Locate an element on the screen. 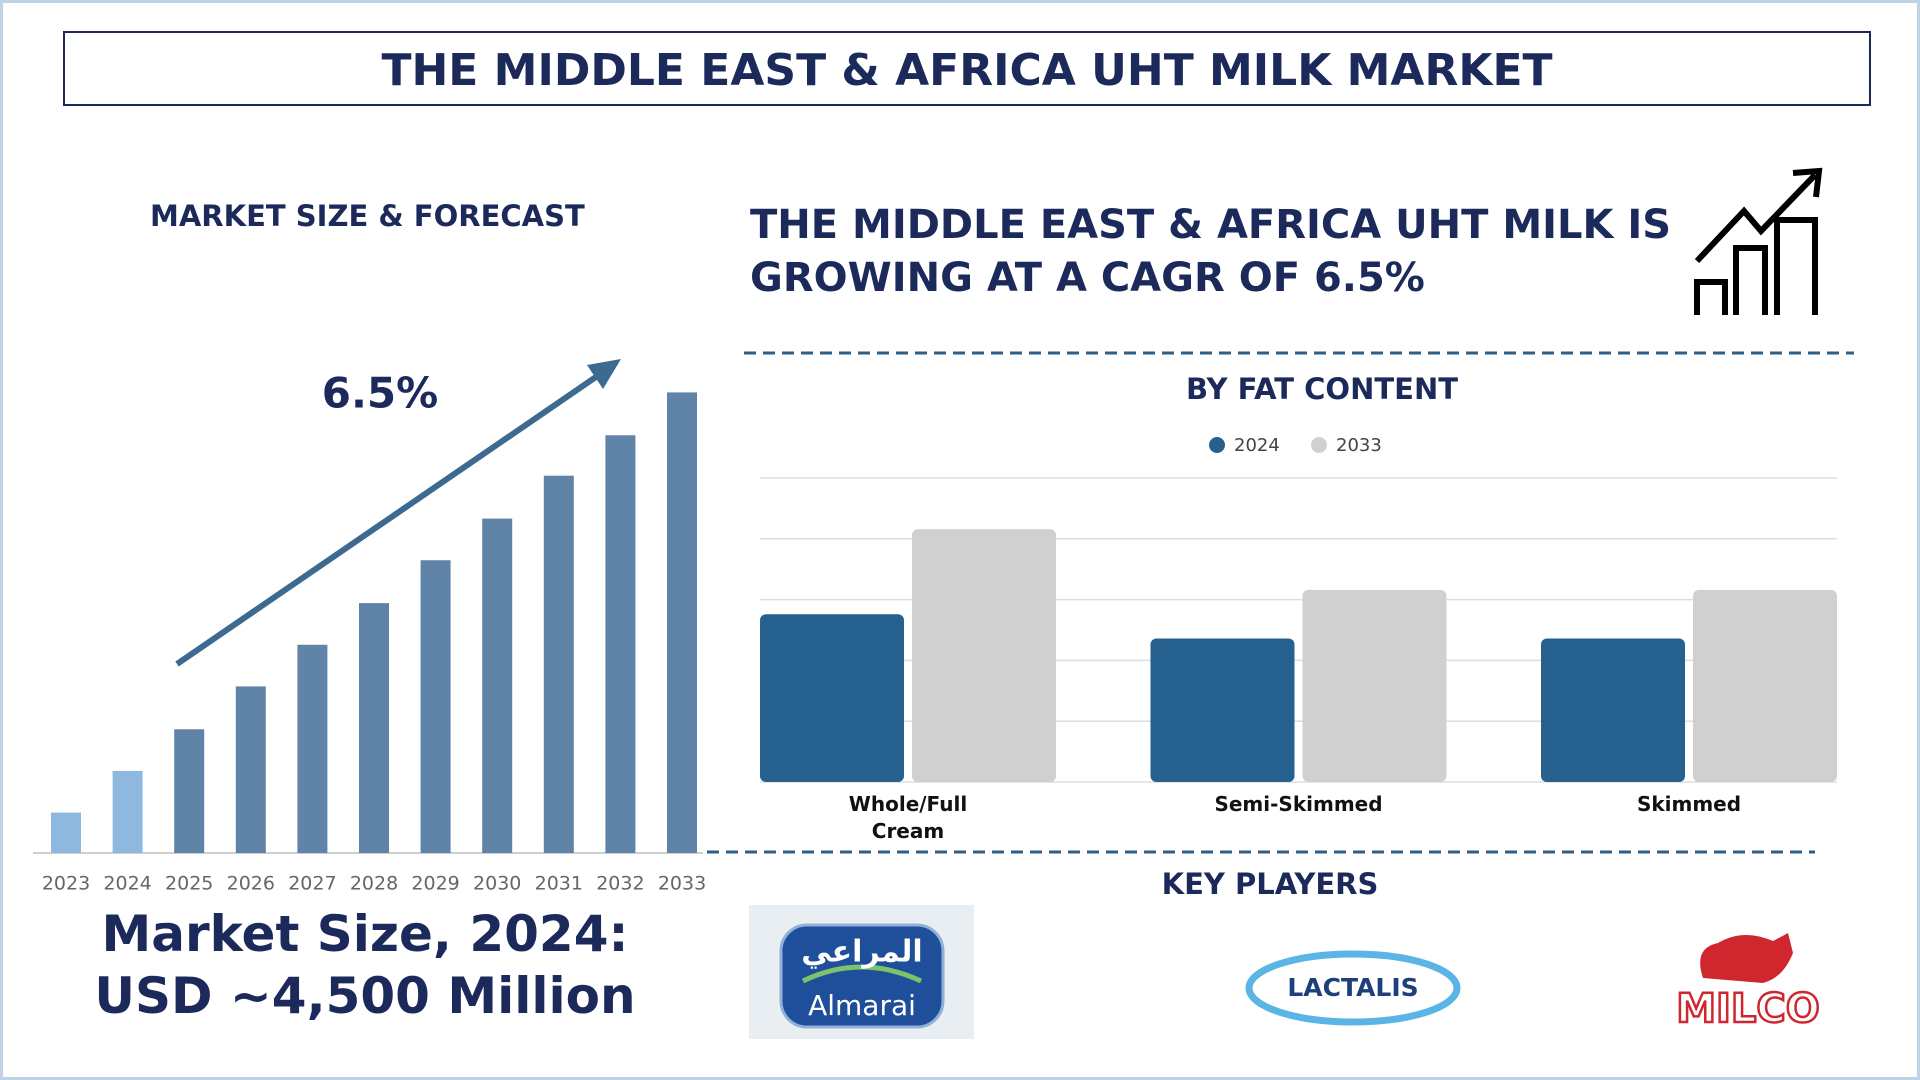 Image resolution: width=1920 pixels, height=1080 pixels. logo-text: Almarai is located at coordinates (862, 1005).